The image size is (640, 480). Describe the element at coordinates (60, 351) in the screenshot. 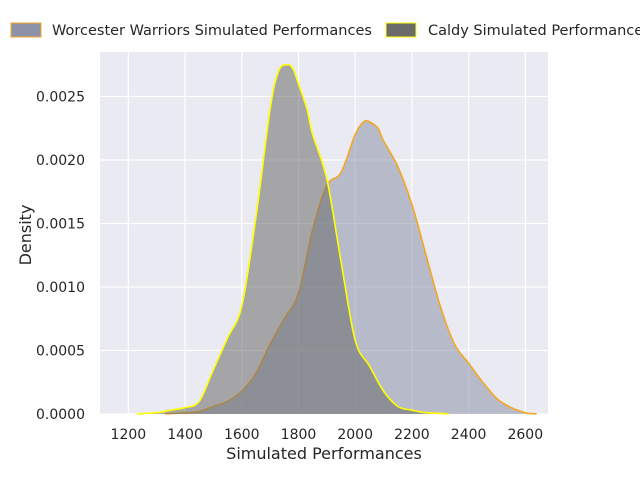

I see `y-tick-label: 0.0005` at that location.